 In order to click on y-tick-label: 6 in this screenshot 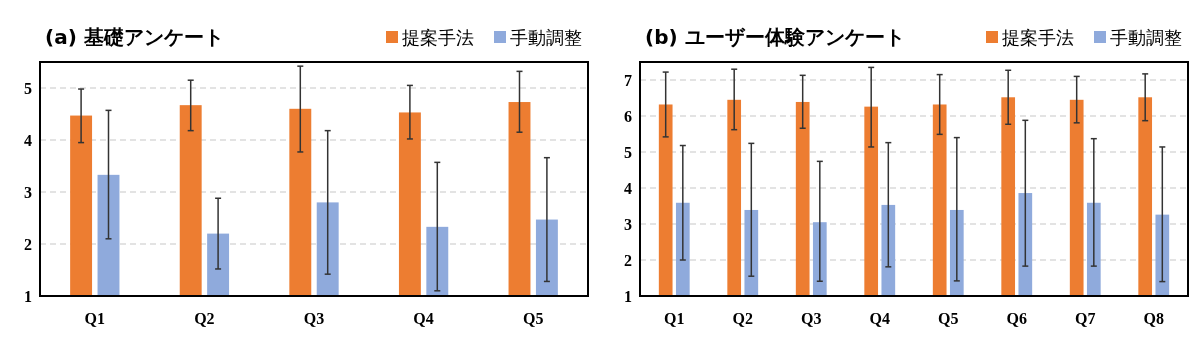, I will do `click(628, 116)`.